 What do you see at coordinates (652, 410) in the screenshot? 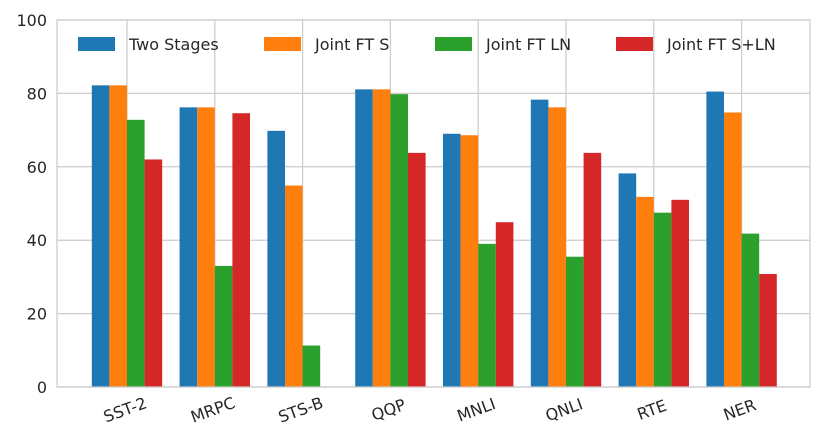
I see `x-tick-label: RTE` at bounding box center [652, 410].